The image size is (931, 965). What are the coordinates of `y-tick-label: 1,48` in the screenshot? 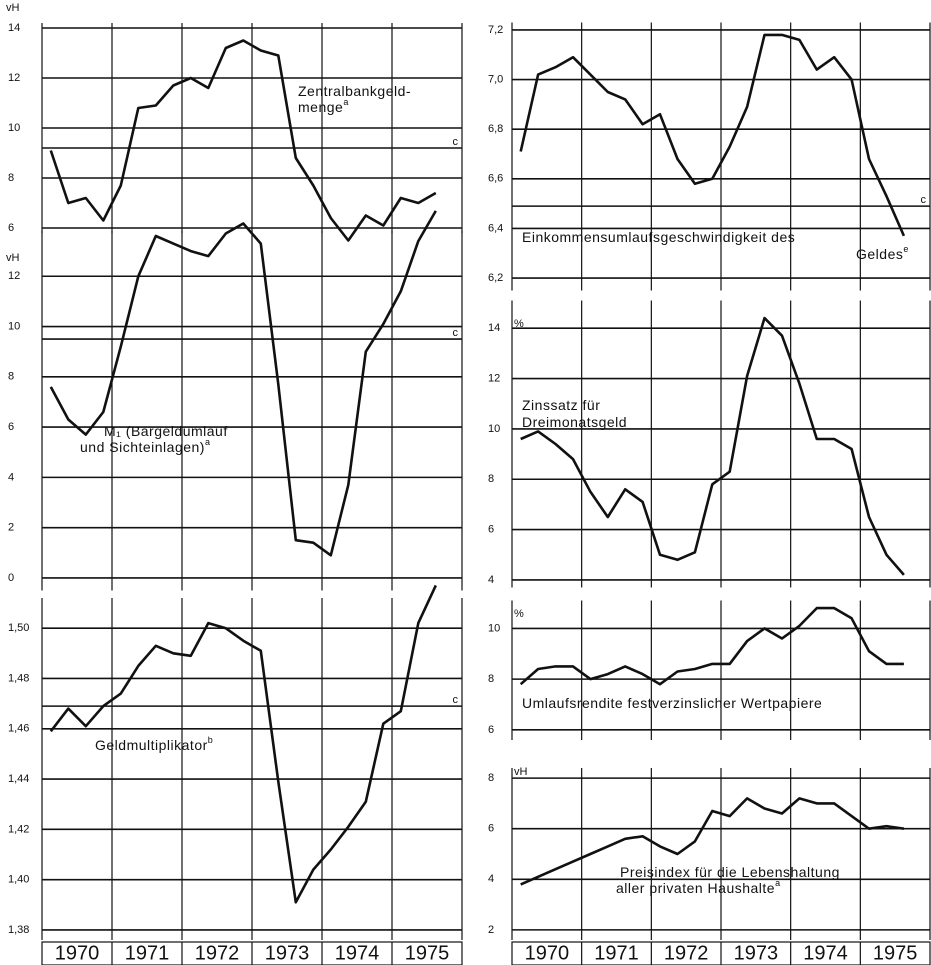 It's located at (18, 678).